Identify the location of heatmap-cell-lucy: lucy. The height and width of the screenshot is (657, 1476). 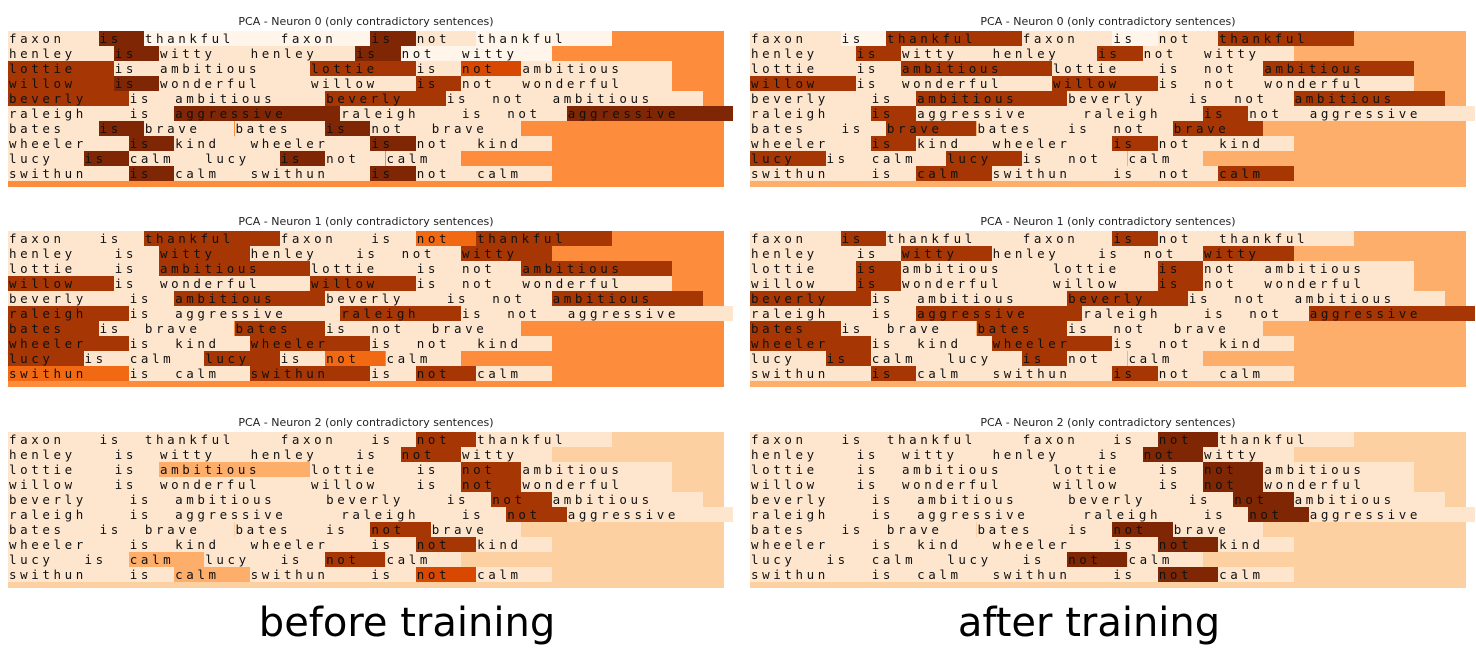
(242, 158).